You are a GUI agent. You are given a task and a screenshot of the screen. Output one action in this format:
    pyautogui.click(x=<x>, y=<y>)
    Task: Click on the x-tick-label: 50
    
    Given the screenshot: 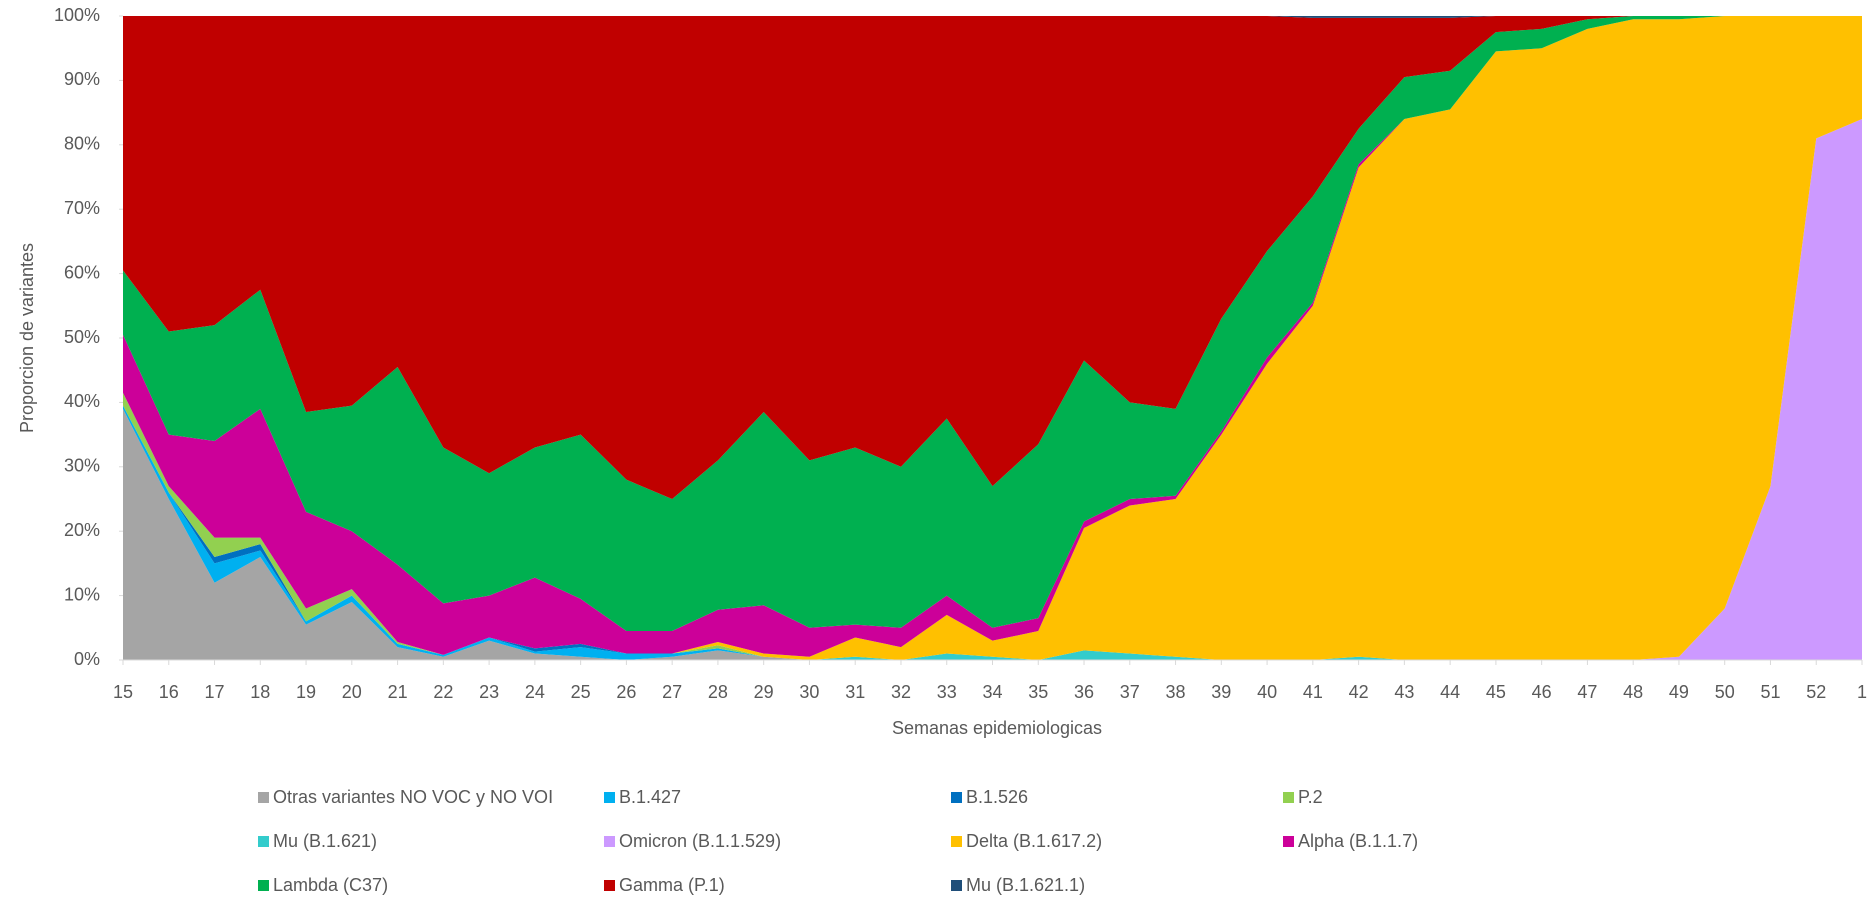 What is the action you would take?
    pyautogui.click(x=1725, y=692)
    